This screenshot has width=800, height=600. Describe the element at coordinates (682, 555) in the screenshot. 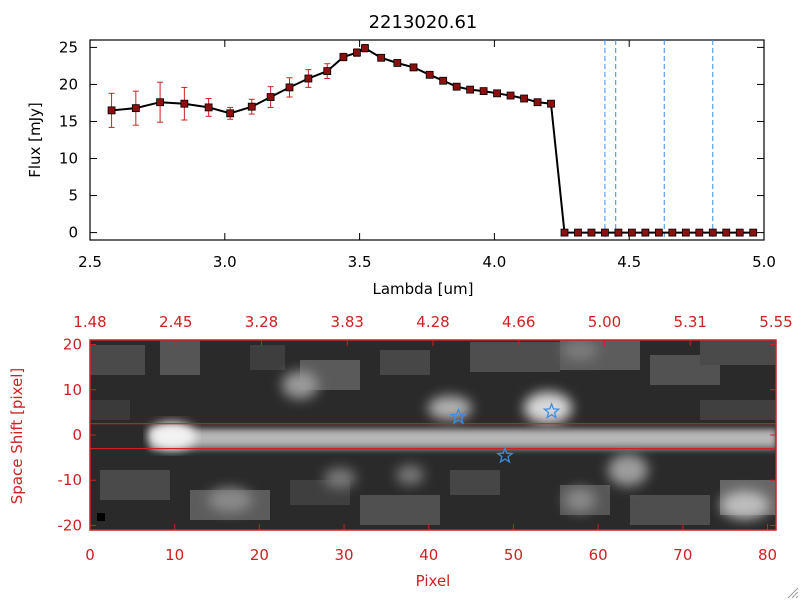

I see `bottom-xtick-label: 70` at that location.